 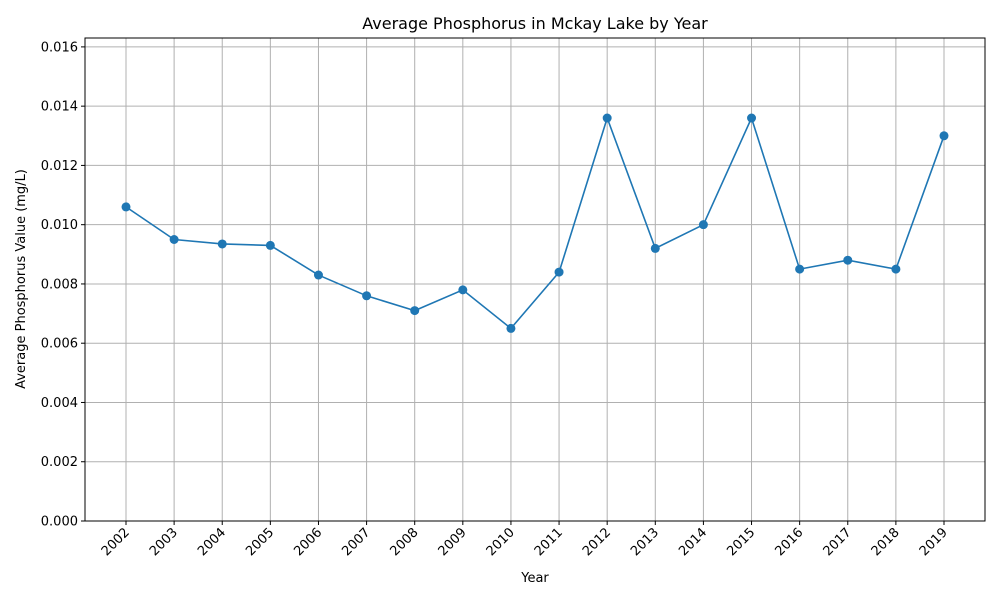 I want to click on chart-title: Average Phosphorus in Mckay Lake by Year, so click(x=535, y=23).